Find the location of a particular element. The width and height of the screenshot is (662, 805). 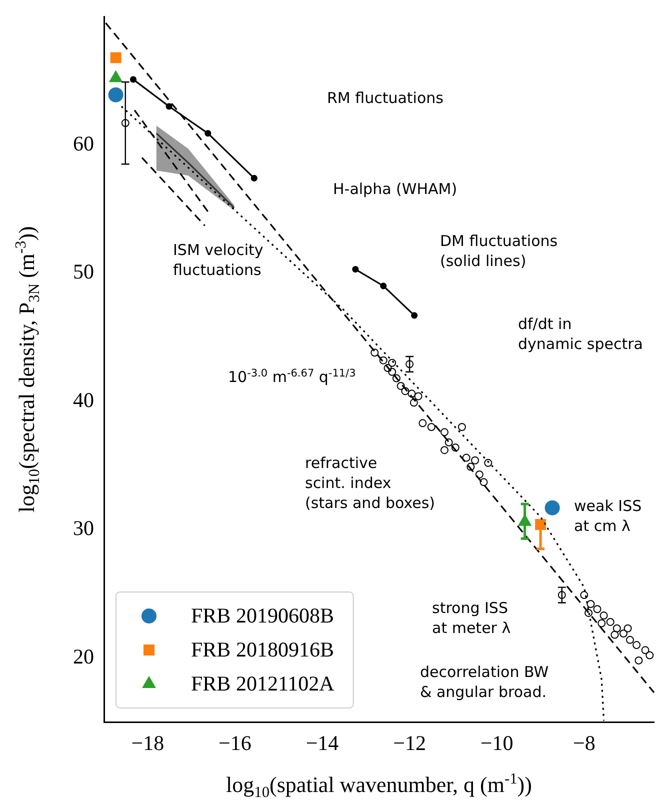

x-tick-label: −18 is located at coordinates (147, 743).